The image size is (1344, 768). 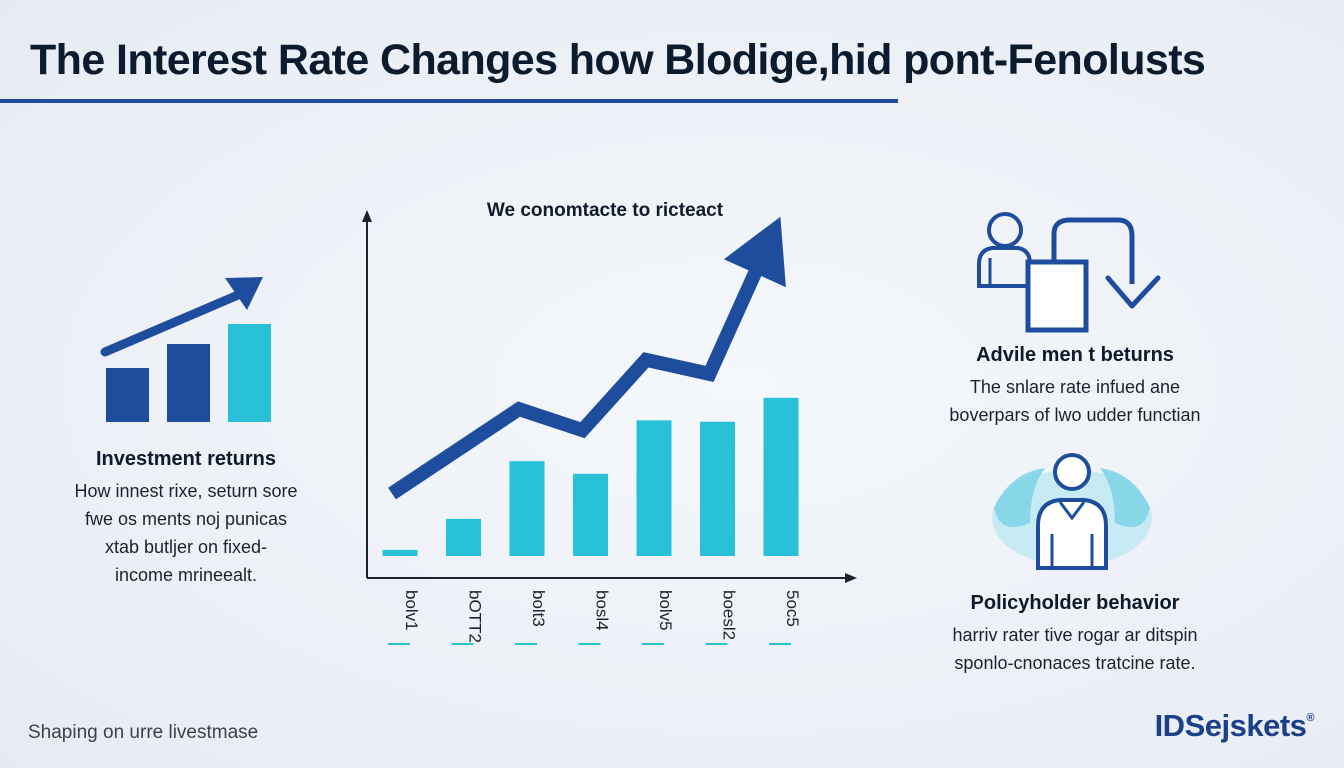 What do you see at coordinates (1310, 718) in the screenshot?
I see `logo-mark: ®` at bounding box center [1310, 718].